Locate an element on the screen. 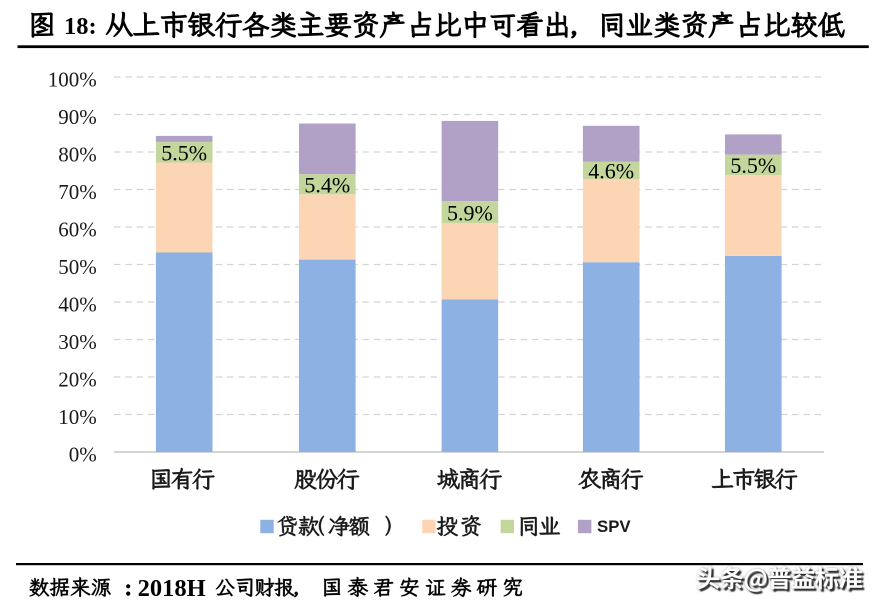 The height and width of the screenshot is (608, 879). svg-text: 0% is located at coordinates (83, 454).